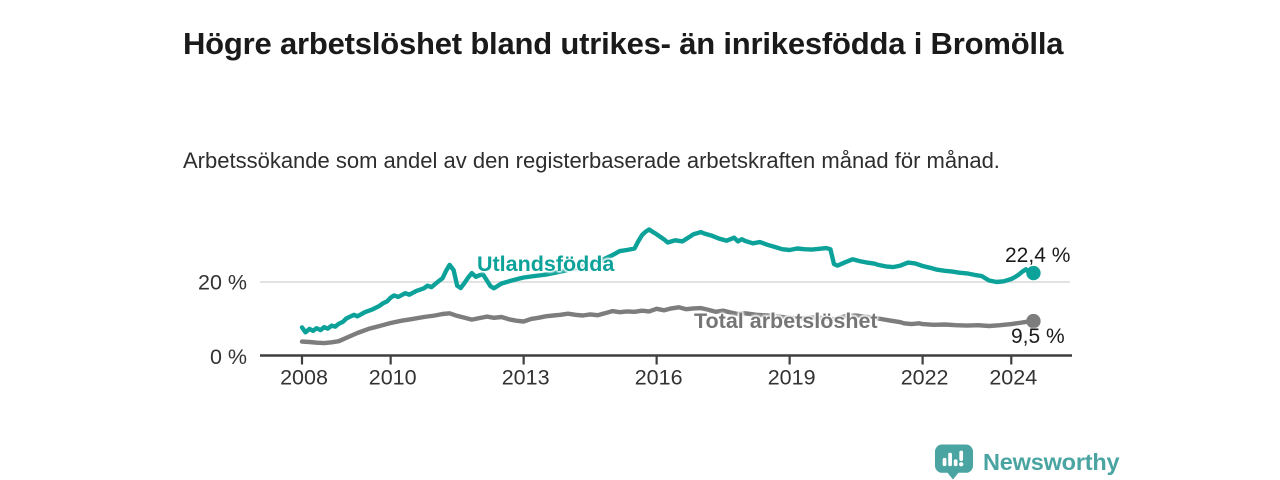 The image size is (1280, 480). Describe the element at coordinates (667, 281) in the screenshot. I see `series-line-utlandsfodda` at that location.